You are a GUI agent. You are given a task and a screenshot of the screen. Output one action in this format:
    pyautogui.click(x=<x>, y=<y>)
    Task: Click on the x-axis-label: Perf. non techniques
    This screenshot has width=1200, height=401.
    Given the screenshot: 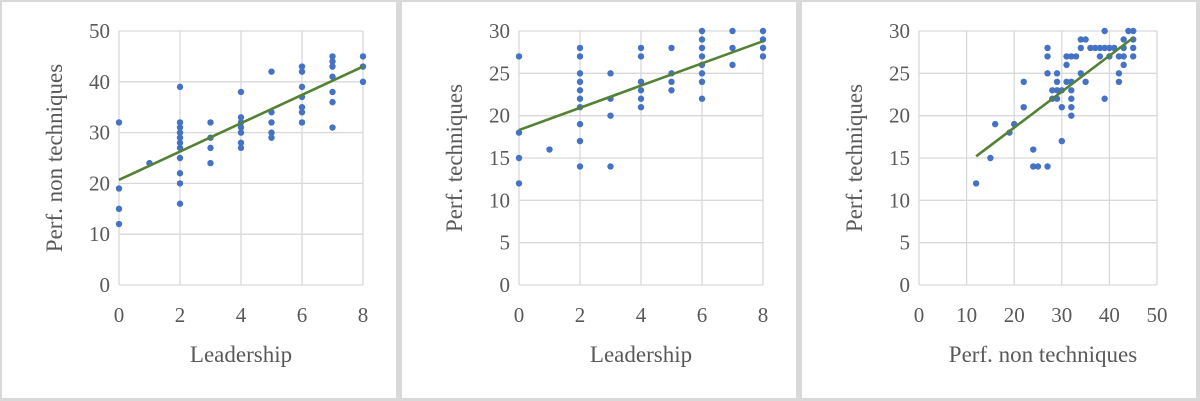 What is the action you would take?
    pyautogui.click(x=1043, y=354)
    